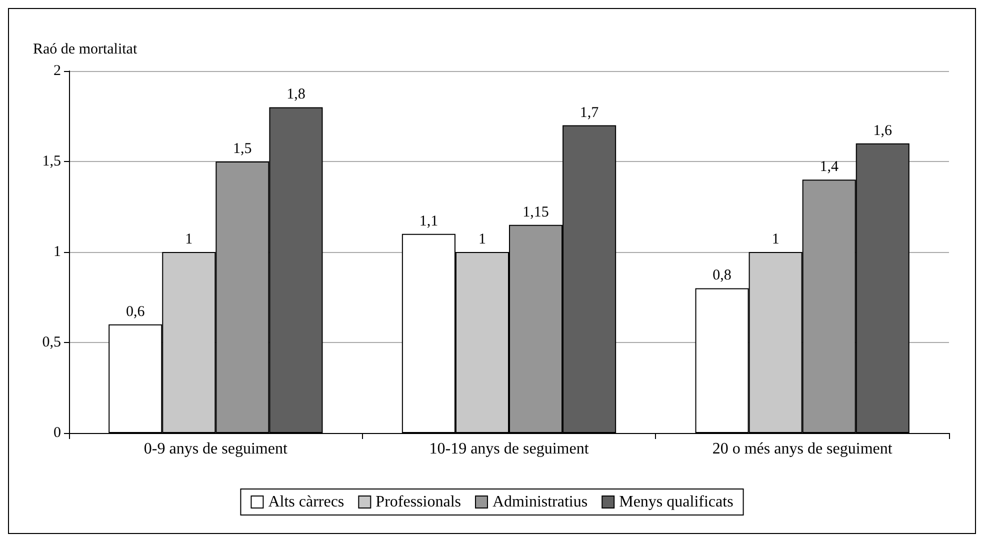 The width and height of the screenshot is (988, 546). I want to click on legend-label: Alts càrrecs, so click(306, 502).